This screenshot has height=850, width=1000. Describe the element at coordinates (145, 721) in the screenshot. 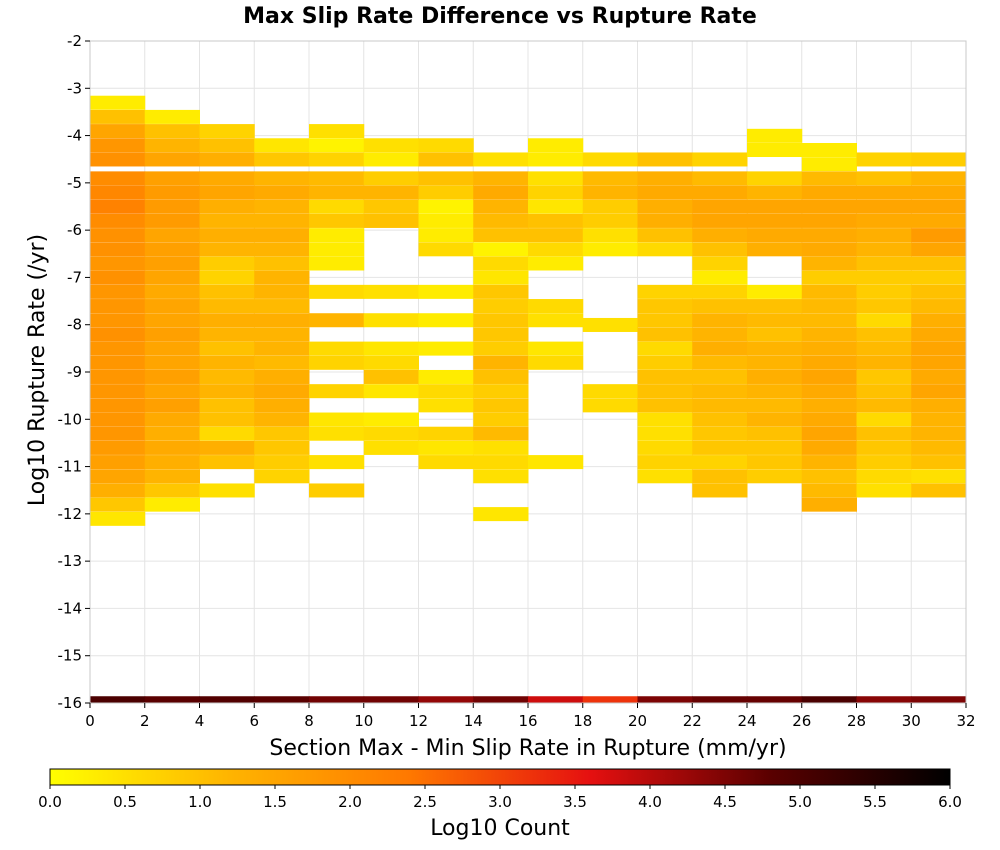

I see `x-tick-label: 2` at that location.